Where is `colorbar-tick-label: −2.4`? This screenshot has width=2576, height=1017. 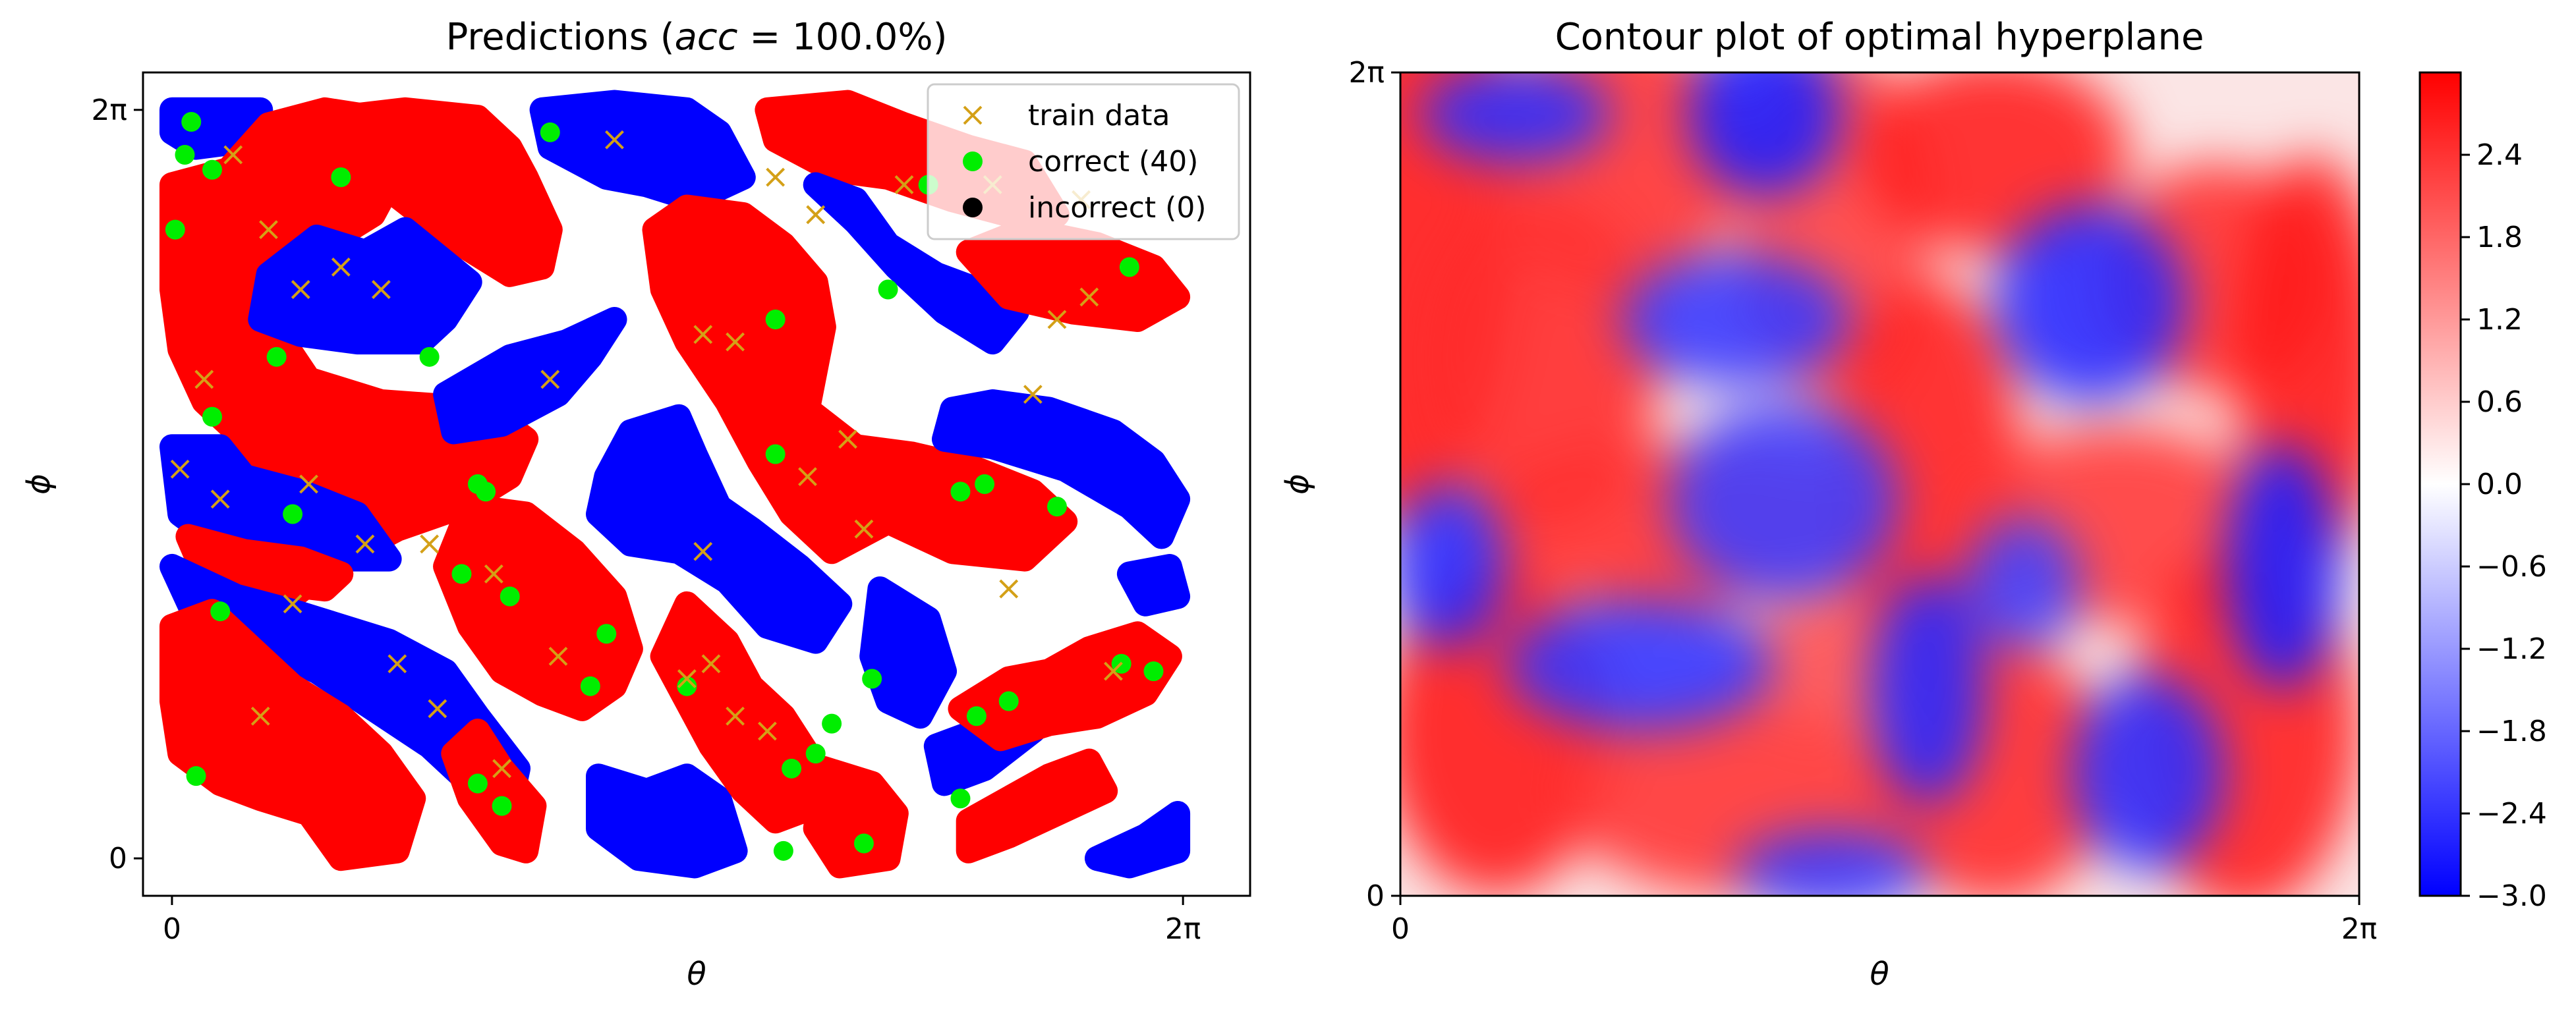
colorbar-tick-label: −2.4 is located at coordinates (2512, 814).